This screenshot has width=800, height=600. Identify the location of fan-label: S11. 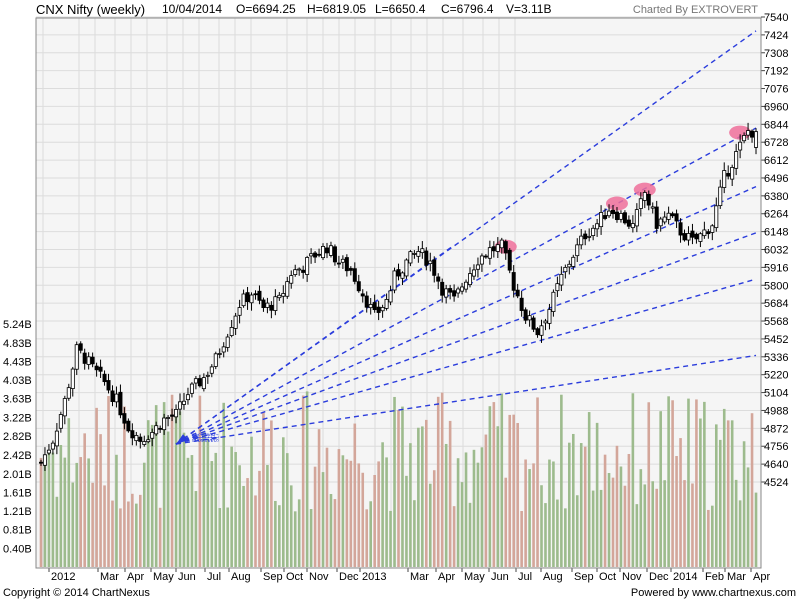
(198, 437).